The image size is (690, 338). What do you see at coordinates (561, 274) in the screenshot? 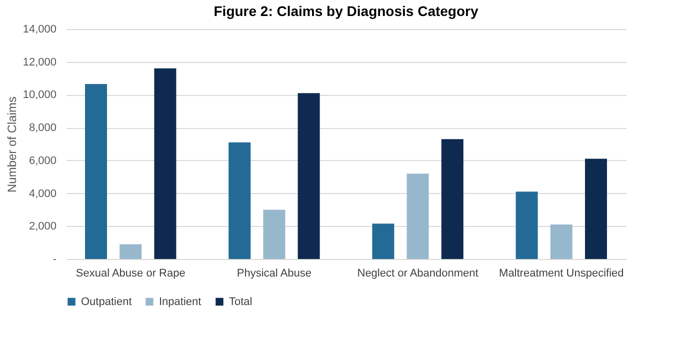
I see `x-tick-label: Maltreatment Unspecified` at bounding box center [561, 274].